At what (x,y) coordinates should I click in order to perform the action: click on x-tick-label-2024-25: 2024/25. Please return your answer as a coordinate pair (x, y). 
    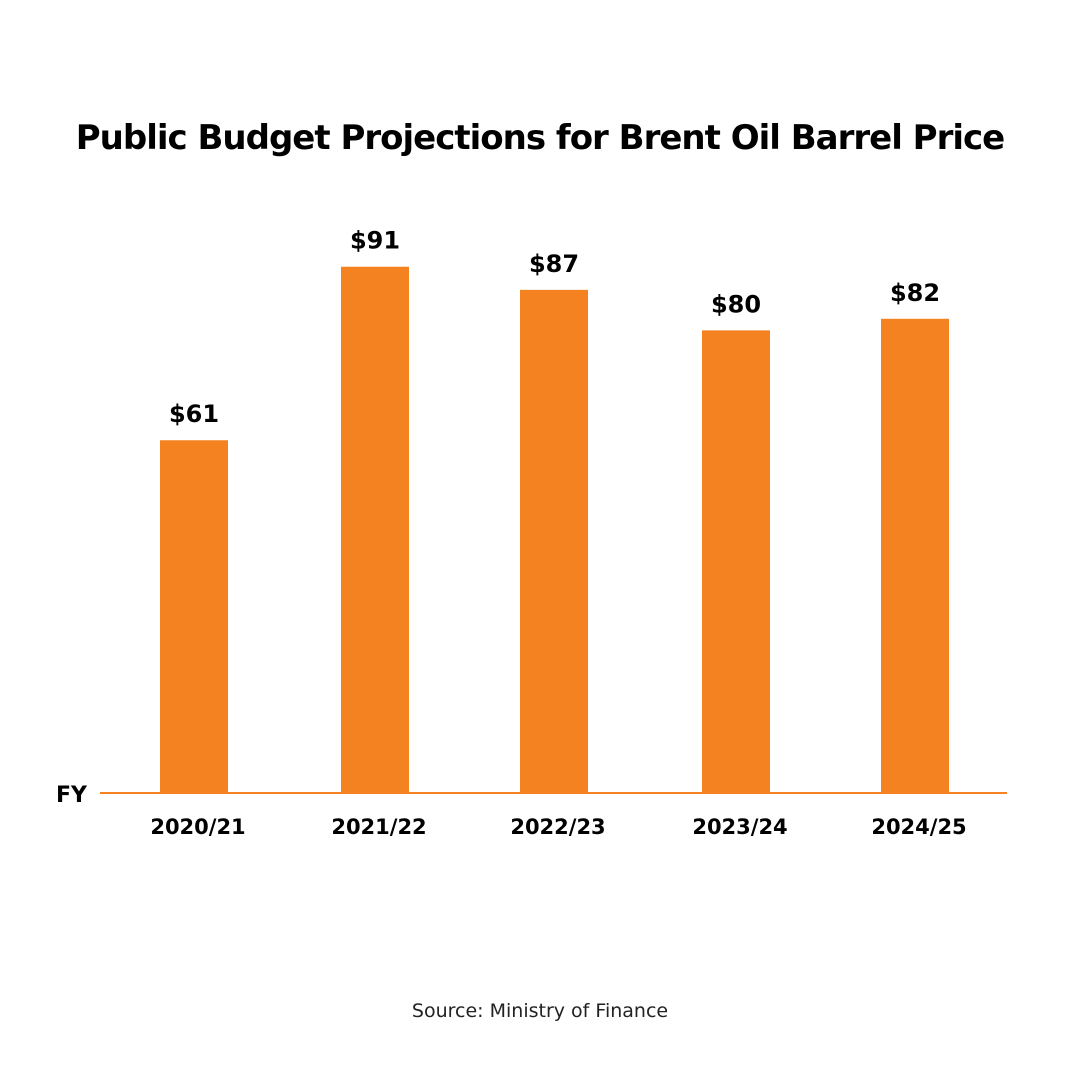
    Looking at the image, I should click on (918, 827).